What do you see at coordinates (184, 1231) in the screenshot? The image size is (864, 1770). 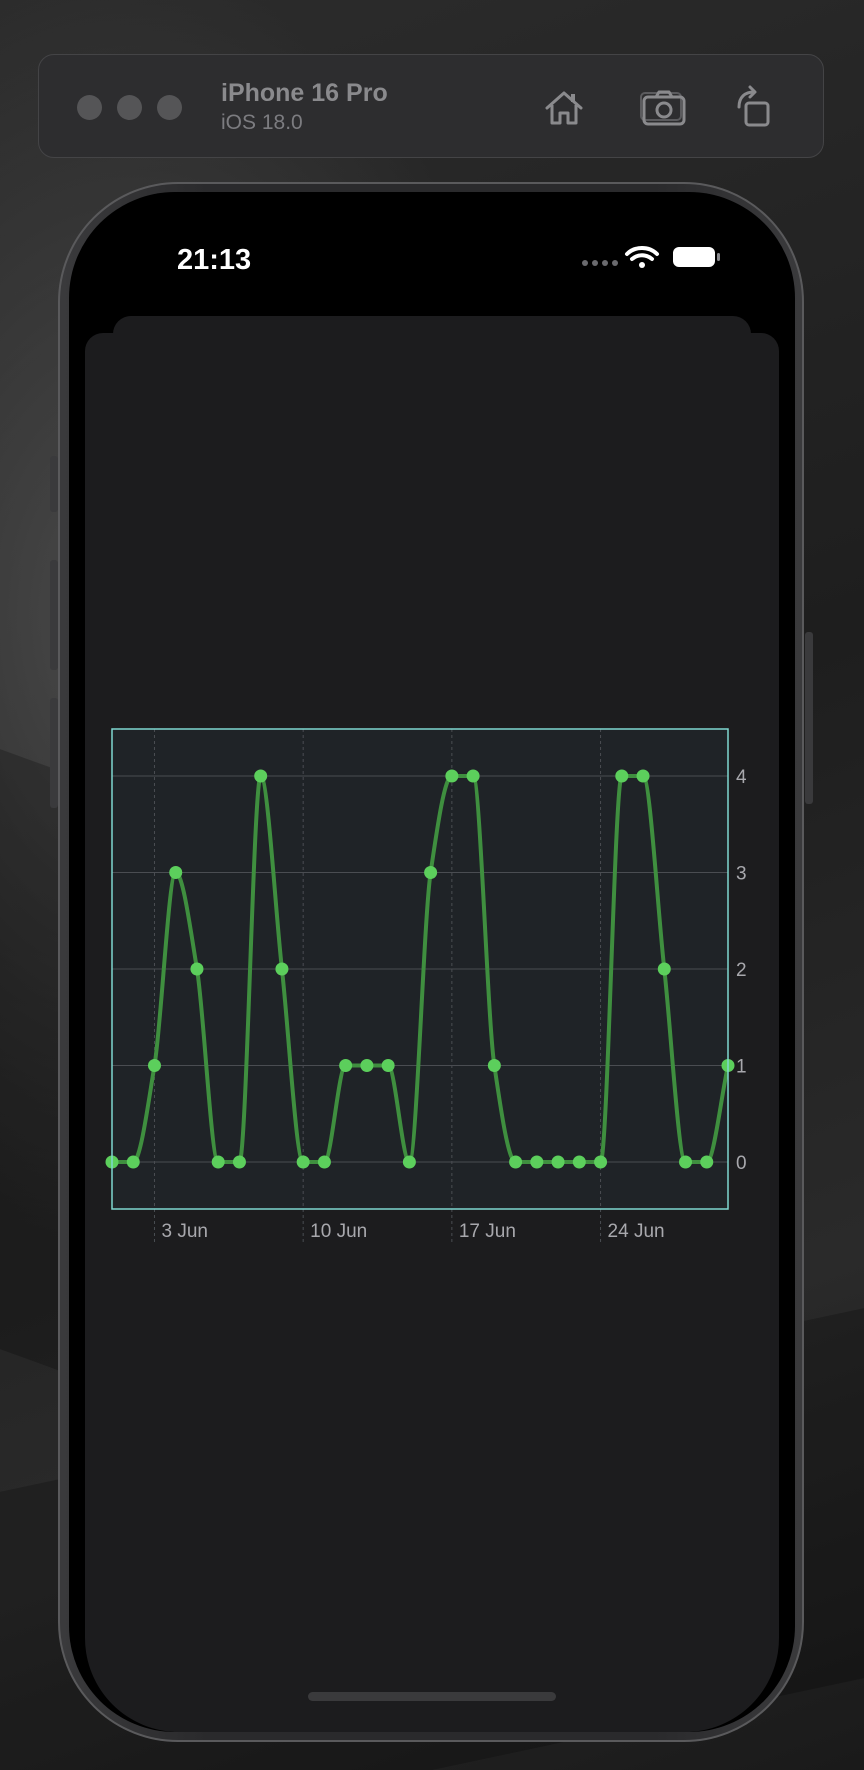 I see `x-tick-label: 3 Jun` at bounding box center [184, 1231].